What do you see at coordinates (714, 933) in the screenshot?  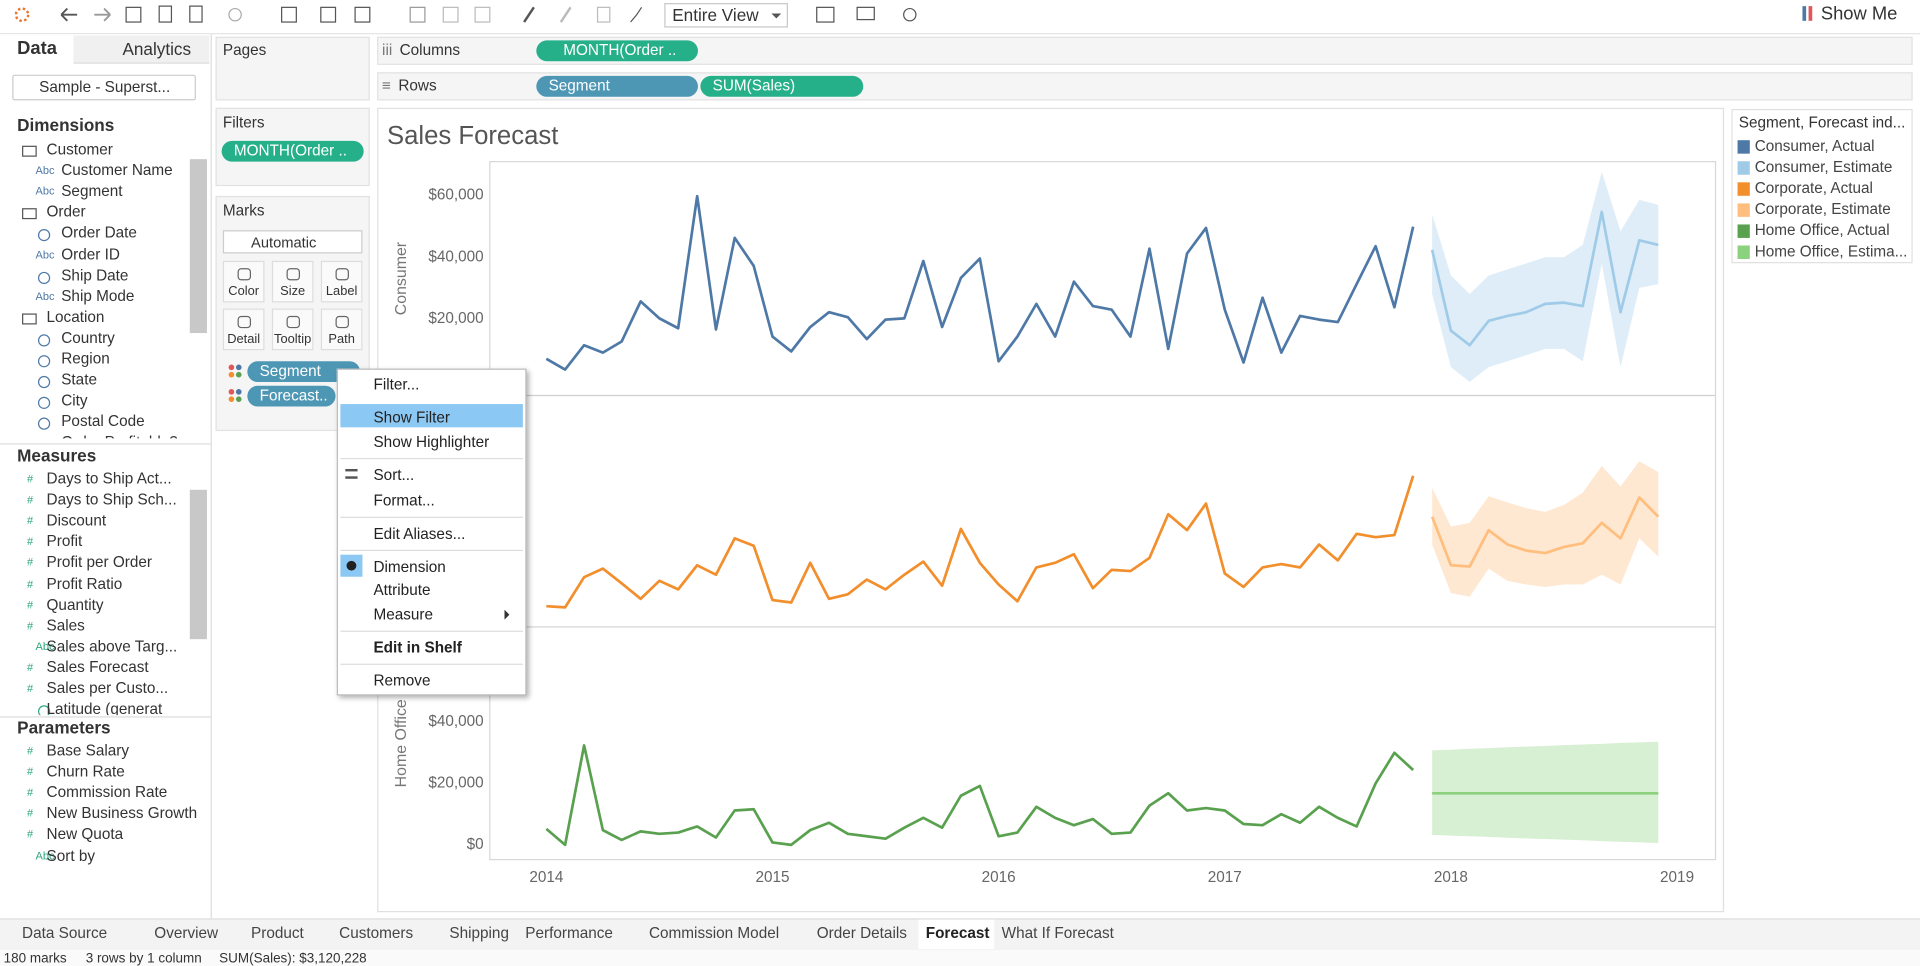 I see `tab: Commission Model` at bounding box center [714, 933].